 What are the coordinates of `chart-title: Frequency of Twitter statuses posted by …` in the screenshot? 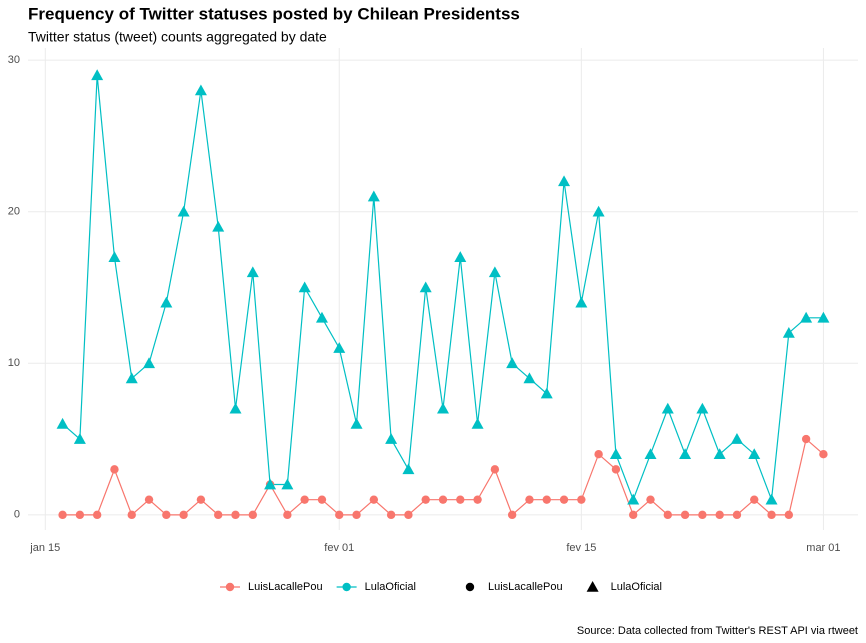 It's located at (274, 13).